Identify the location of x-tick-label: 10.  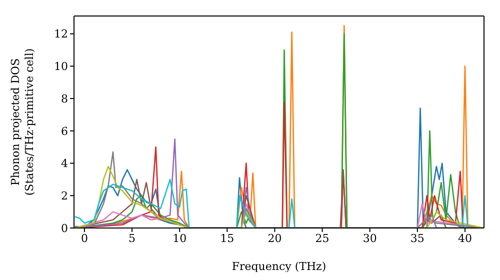
(179, 238).